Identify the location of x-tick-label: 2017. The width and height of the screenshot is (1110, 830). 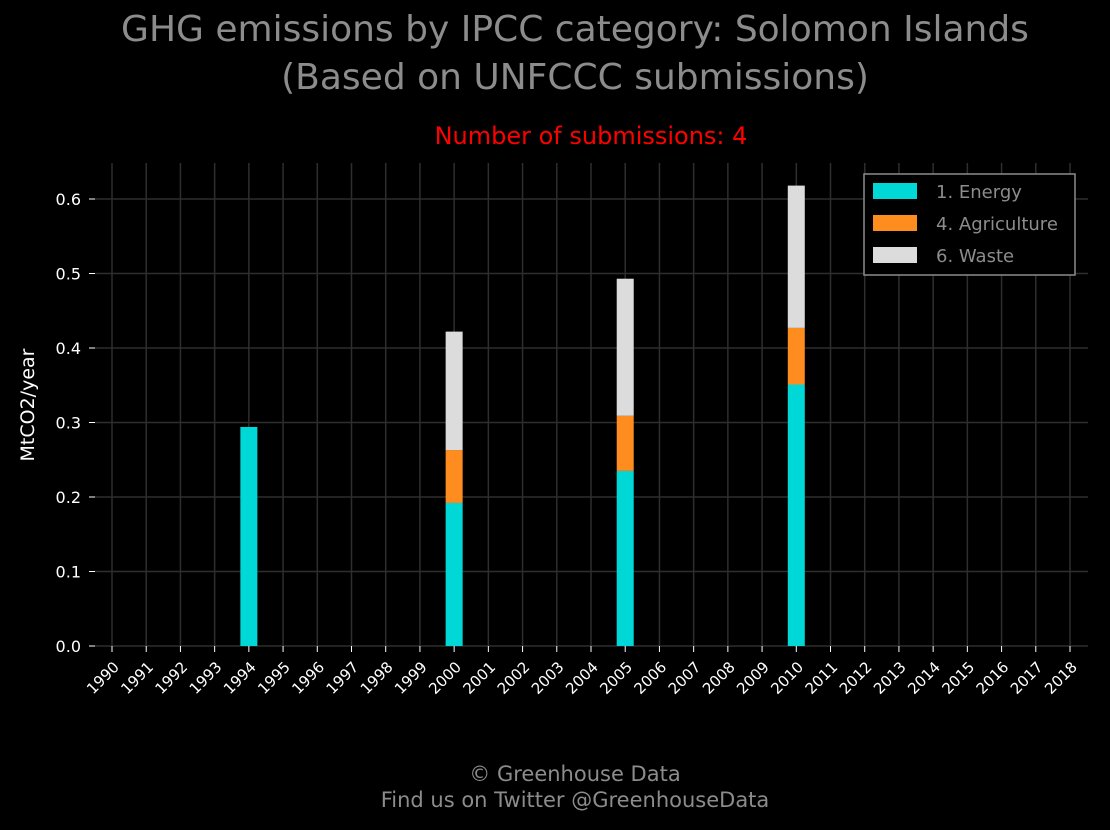
(1027, 678).